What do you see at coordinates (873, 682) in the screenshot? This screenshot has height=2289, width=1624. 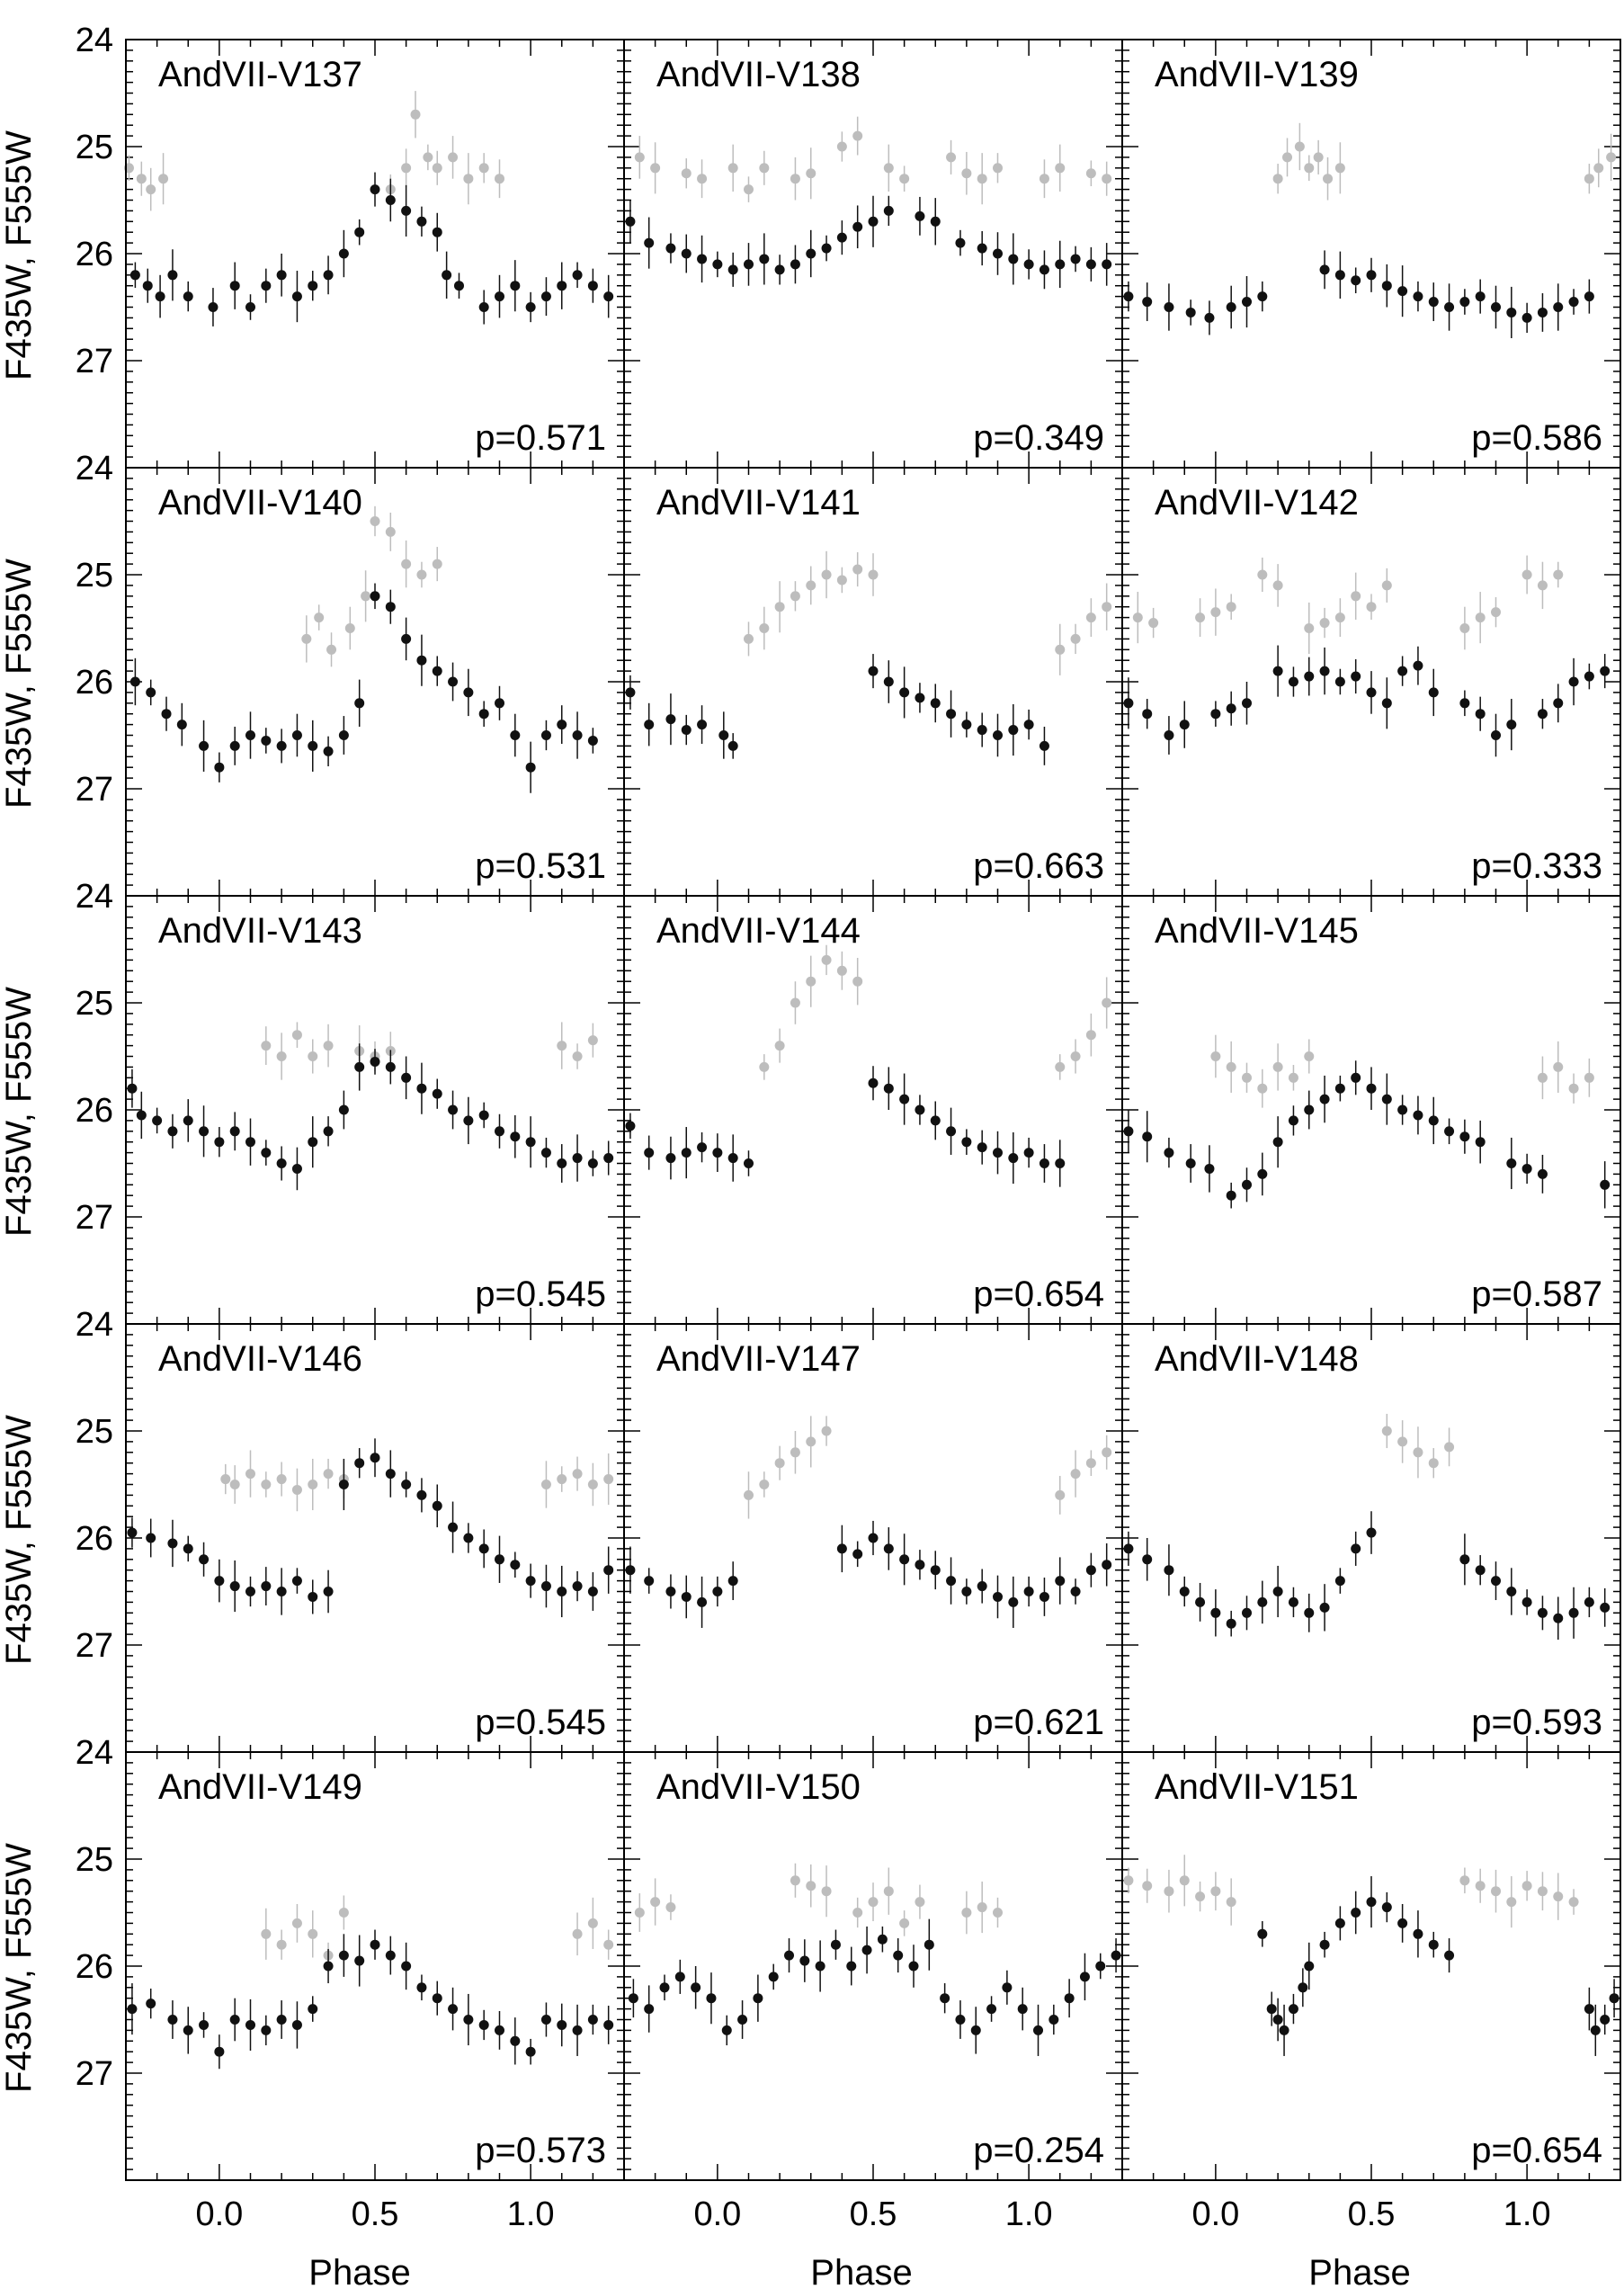 I see `panel-andvii-v141: AndVII-V141 p=0.663` at bounding box center [873, 682].